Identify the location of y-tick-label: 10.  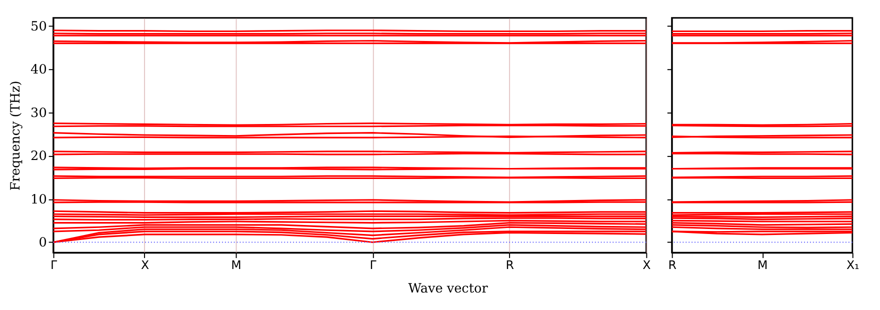
(38, 200).